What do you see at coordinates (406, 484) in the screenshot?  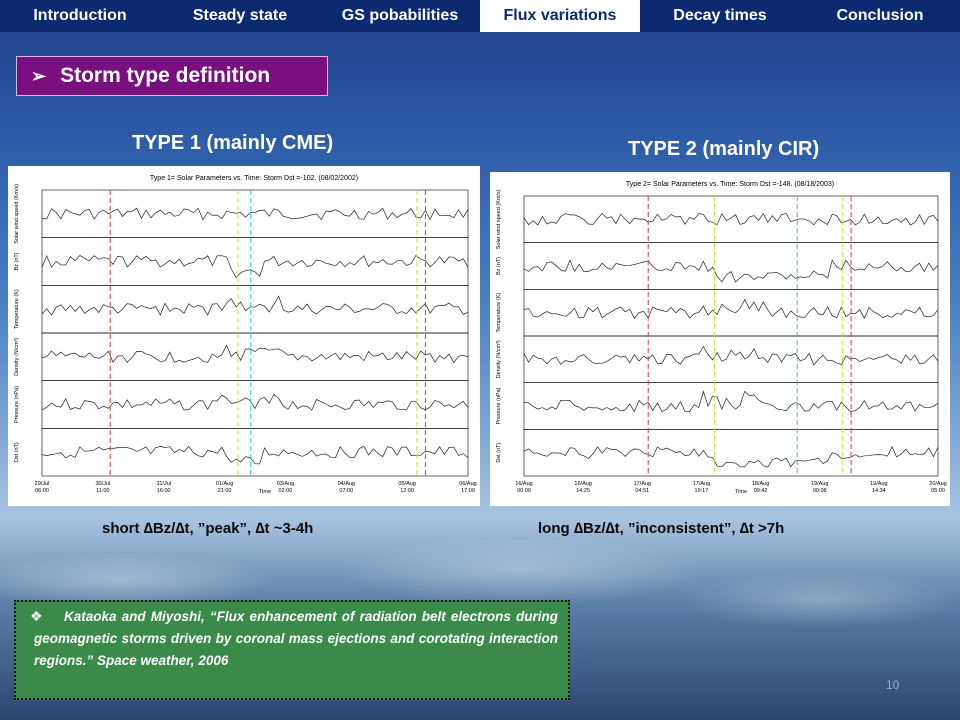 I see `x-tick-label: 05/Aug` at bounding box center [406, 484].